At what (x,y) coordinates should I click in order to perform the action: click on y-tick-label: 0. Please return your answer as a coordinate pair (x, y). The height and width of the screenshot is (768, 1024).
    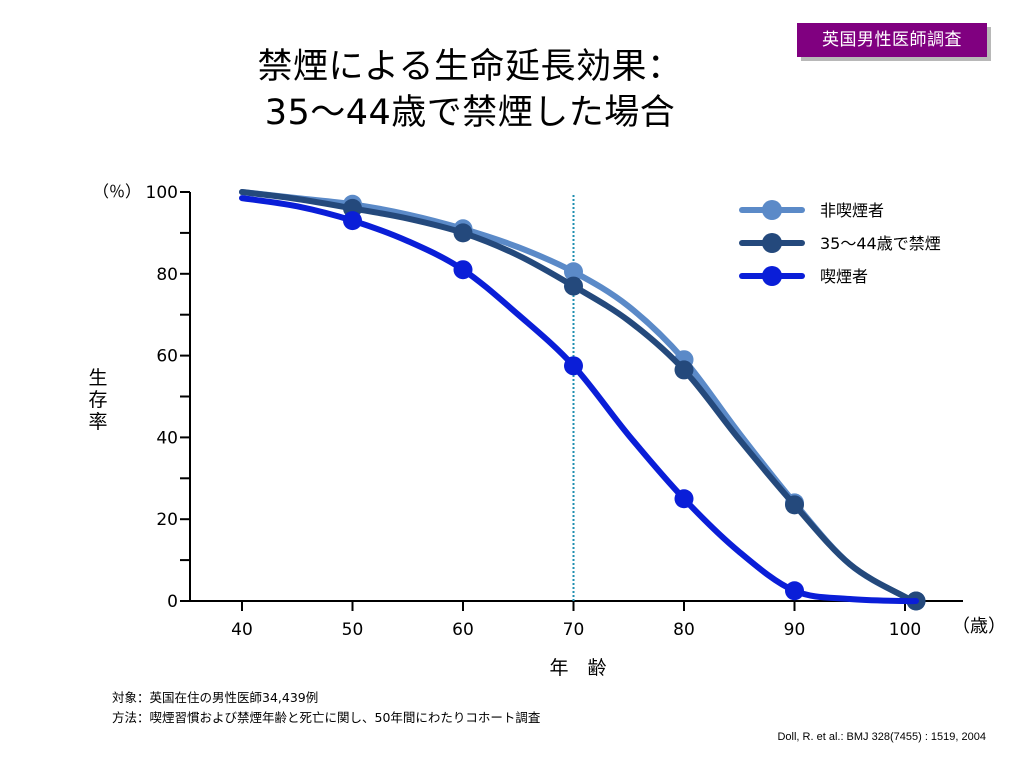
    Looking at the image, I should click on (172, 602).